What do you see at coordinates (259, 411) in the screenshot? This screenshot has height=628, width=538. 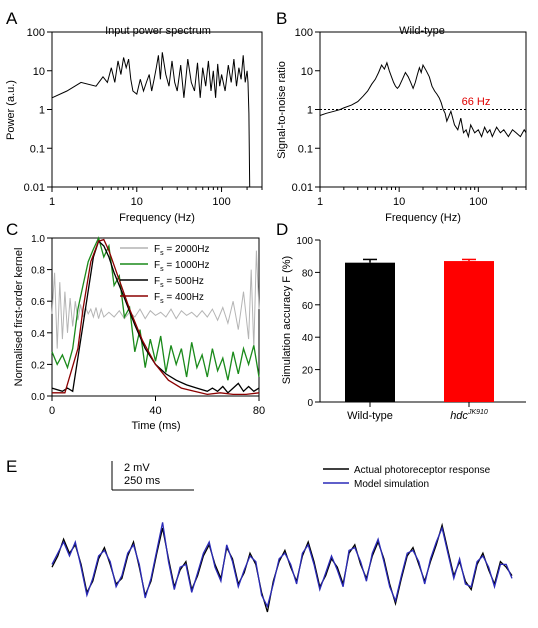 I see `panel-c-xtick-label-2: 80` at bounding box center [259, 411].